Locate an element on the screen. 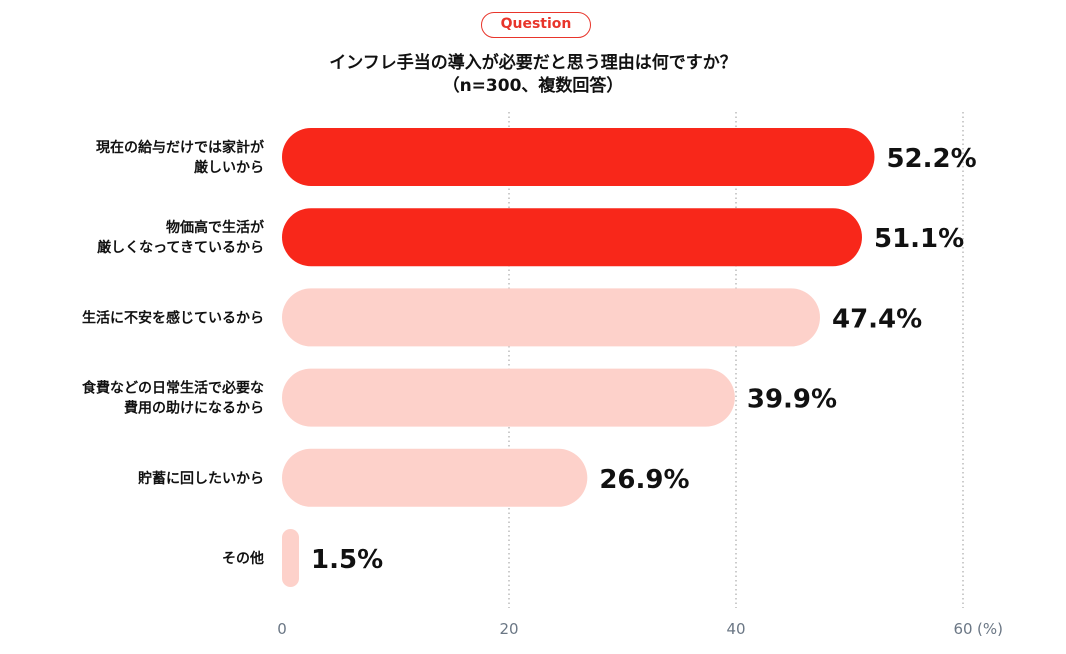 The image size is (1066, 654). x-tick-40: 40 is located at coordinates (735, 629).